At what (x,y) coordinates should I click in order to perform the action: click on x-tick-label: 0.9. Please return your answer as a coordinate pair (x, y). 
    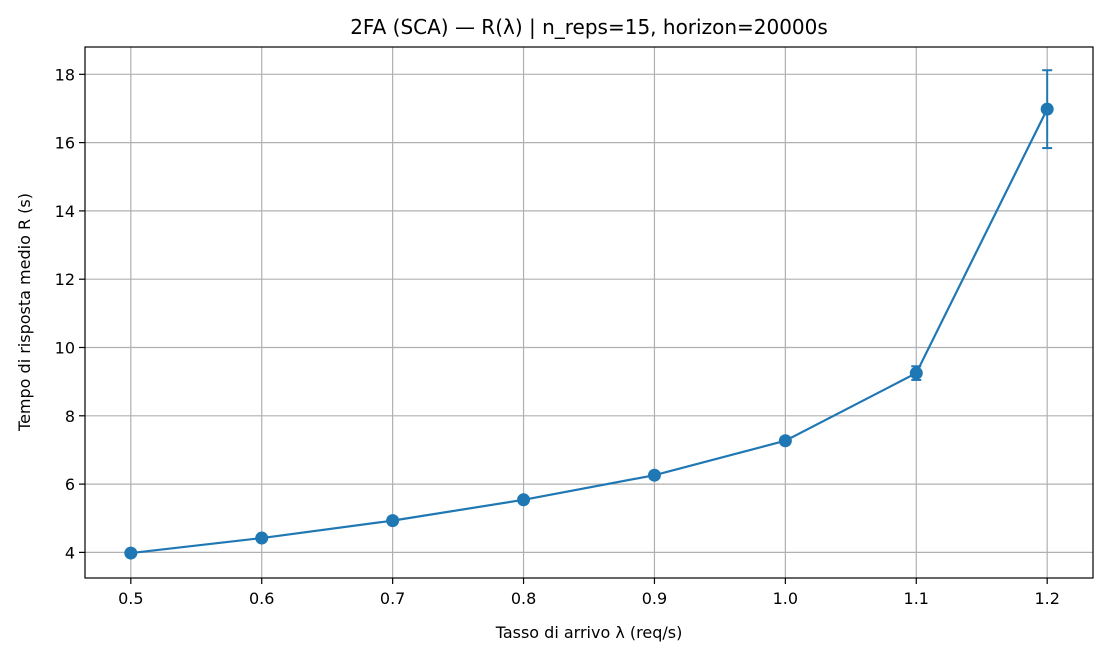
    Looking at the image, I should click on (654, 598).